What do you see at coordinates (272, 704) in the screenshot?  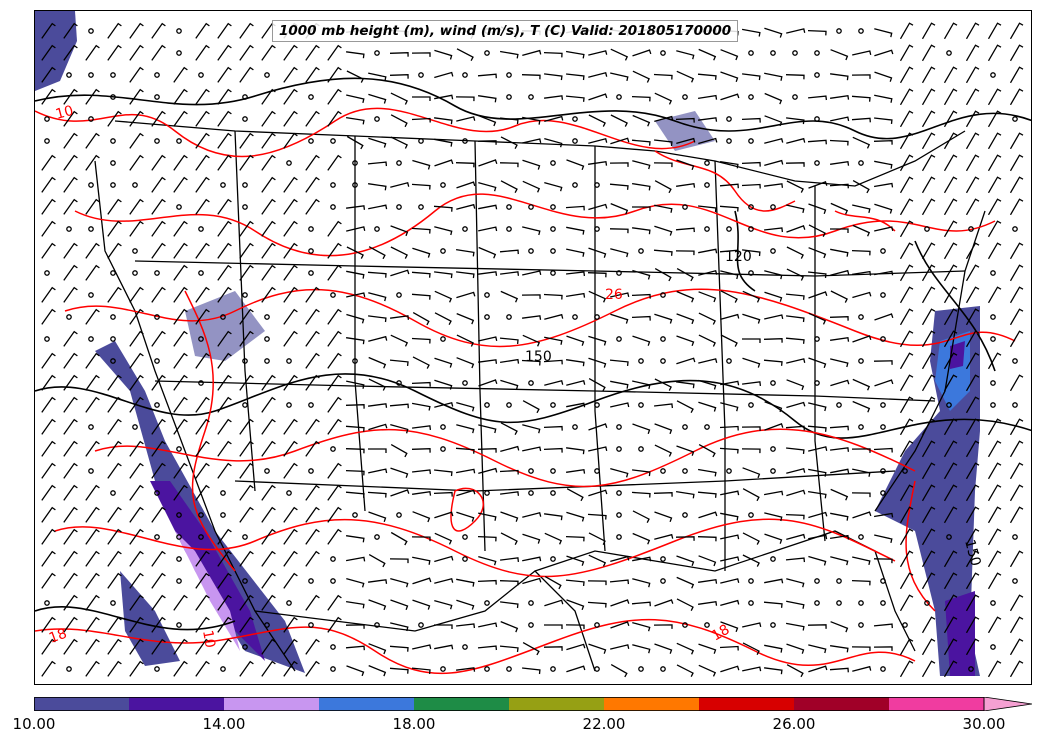 I see `colorbar-segment` at bounding box center [272, 704].